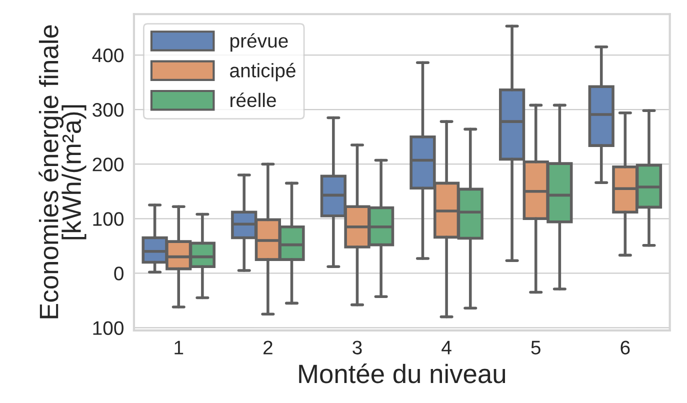 The height and width of the screenshot is (403, 687). Describe the element at coordinates (259, 42) in the screenshot. I see `legend-label: prévue` at that location.